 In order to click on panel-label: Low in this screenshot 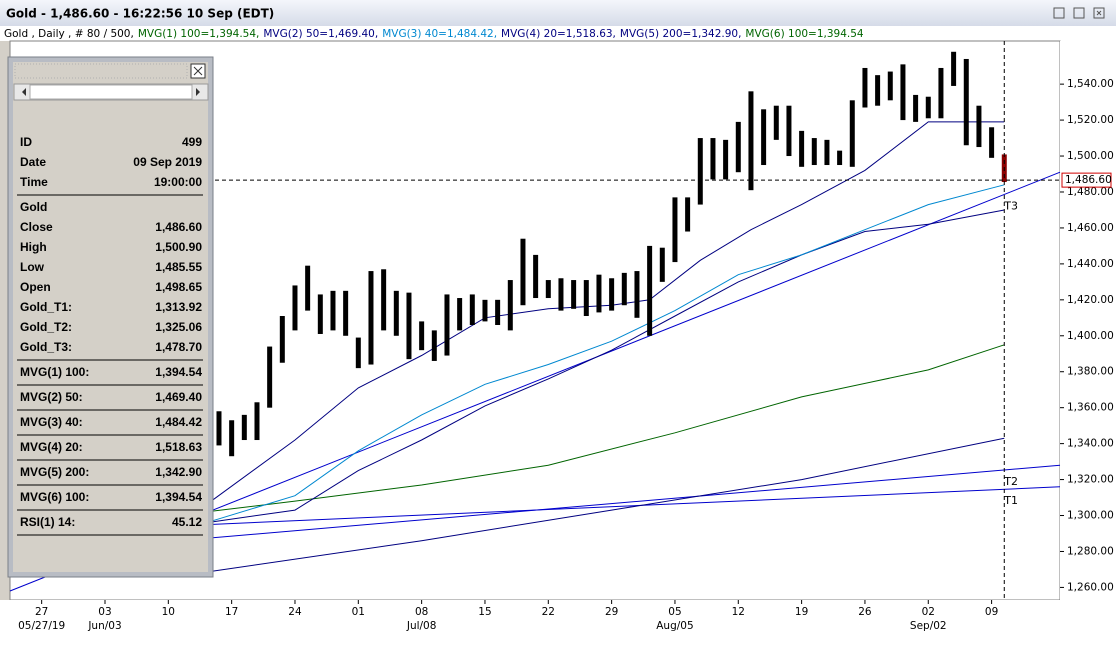, I will do `click(32, 267)`.